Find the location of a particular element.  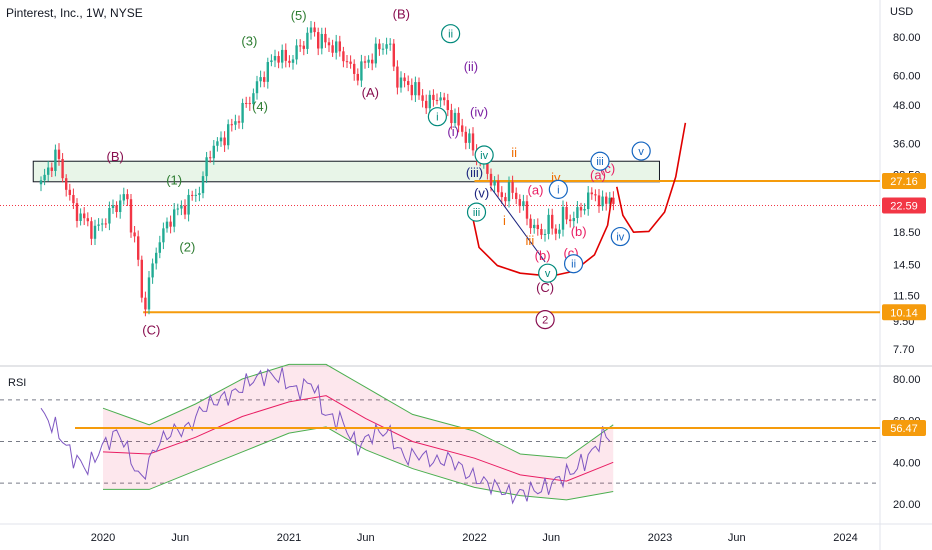

time-tick-label: Jun is located at coordinates (551, 538).